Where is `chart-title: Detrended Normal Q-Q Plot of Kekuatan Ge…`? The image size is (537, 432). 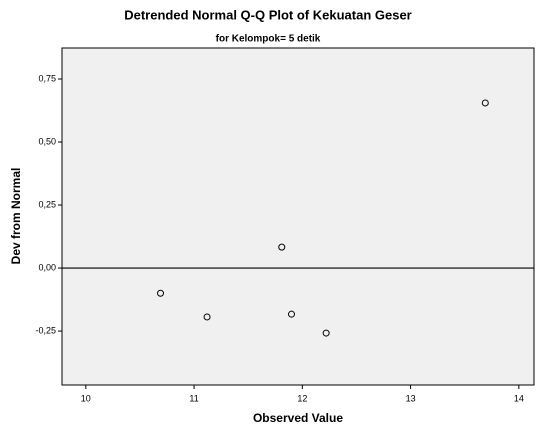 chart-title: Detrended Normal Q-Q Plot of Kekuatan Ge… is located at coordinates (268, 14).